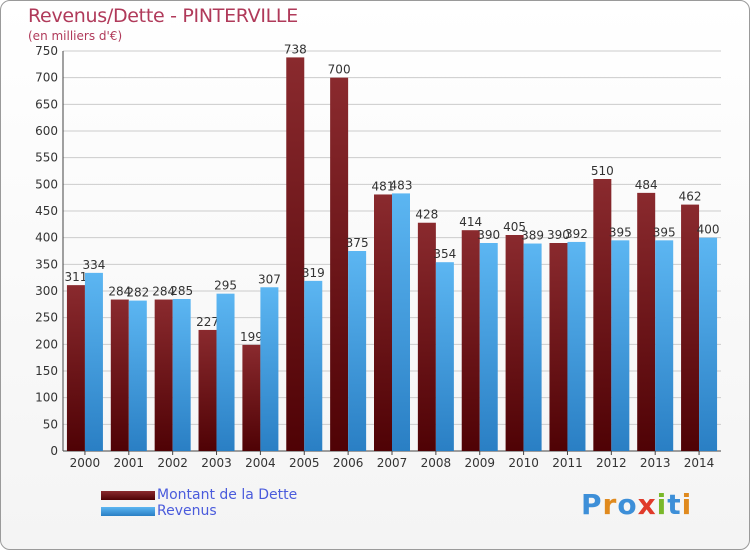 The width and height of the screenshot is (750, 550). I want to click on data-label-dette: 428, so click(426, 215).